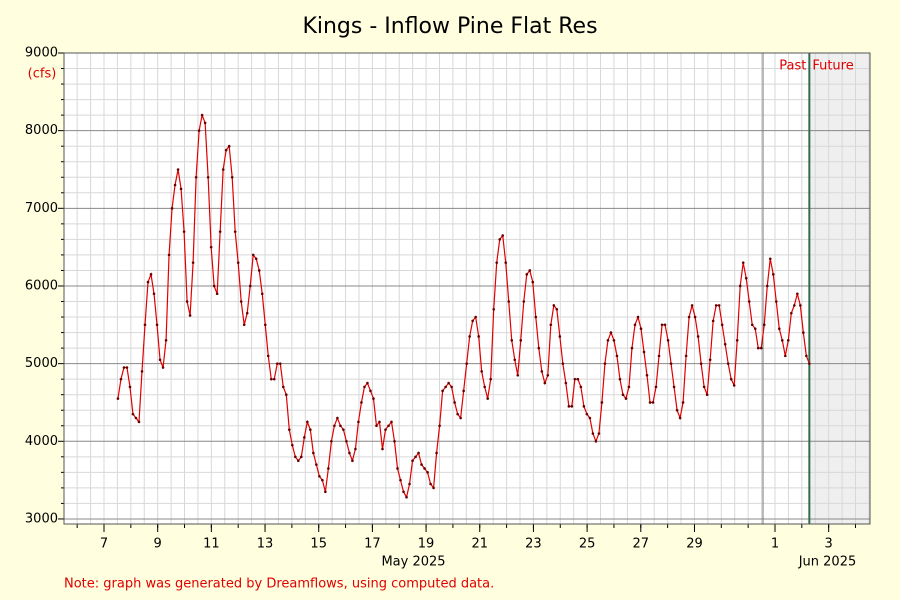 Image resolution: width=900 pixels, height=600 pixels. What do you see at coordinates (829, 544) in the screenshot?
I see `x-tick-label: 3` at bounding box center [829, 544].